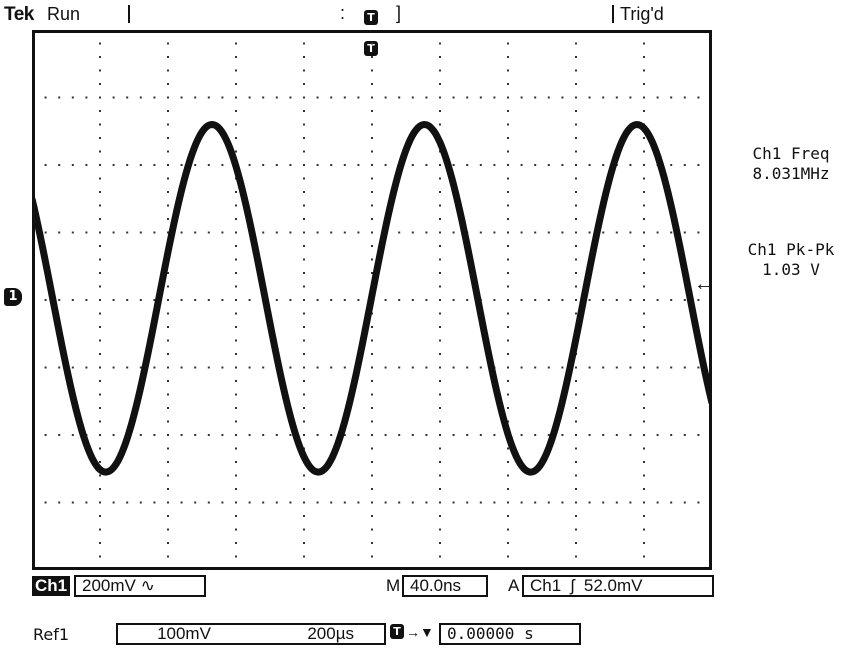  What do you see at coordinates (13, 297) in the screenshot?
I see `ch1-ground-level-marker: 1` at bounding box center [13, 297].